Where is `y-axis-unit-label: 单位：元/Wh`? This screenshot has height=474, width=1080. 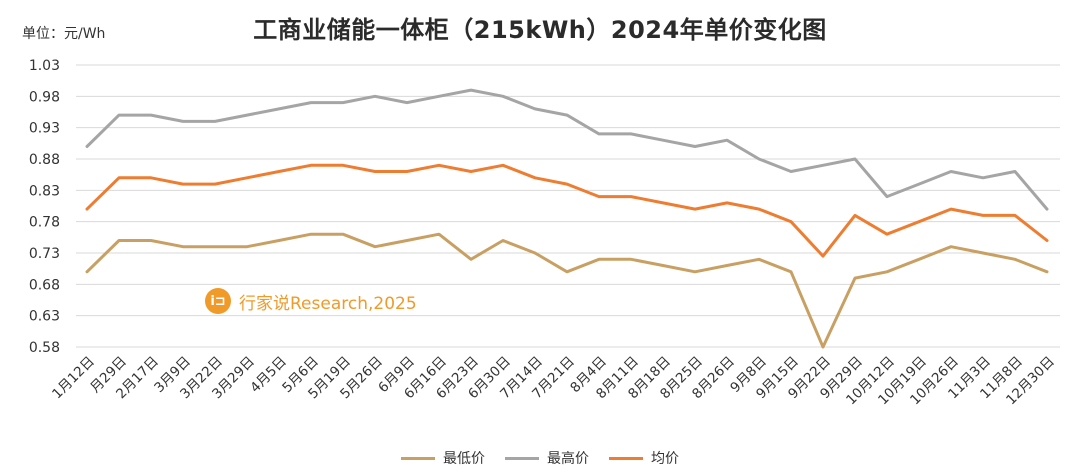
y-axis-unit-label: 单位：元/Wh is located at coordinates (64, 34).